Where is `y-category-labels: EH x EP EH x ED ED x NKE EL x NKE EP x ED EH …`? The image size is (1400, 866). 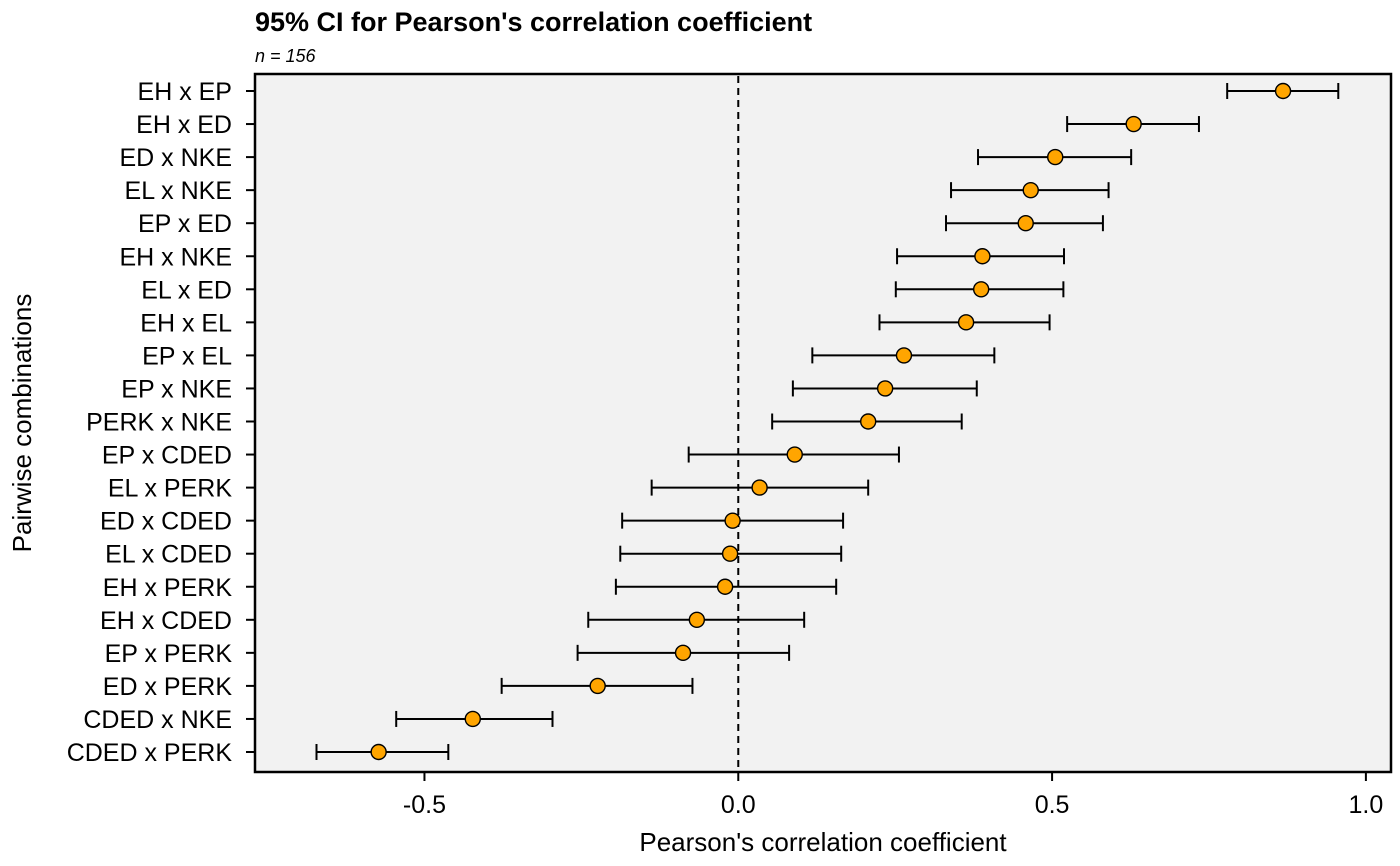
y-category-labels: EH x EP EH x ED ED x NKE EL x NKE EP x ED EH … is located at coordinates (161, 422).